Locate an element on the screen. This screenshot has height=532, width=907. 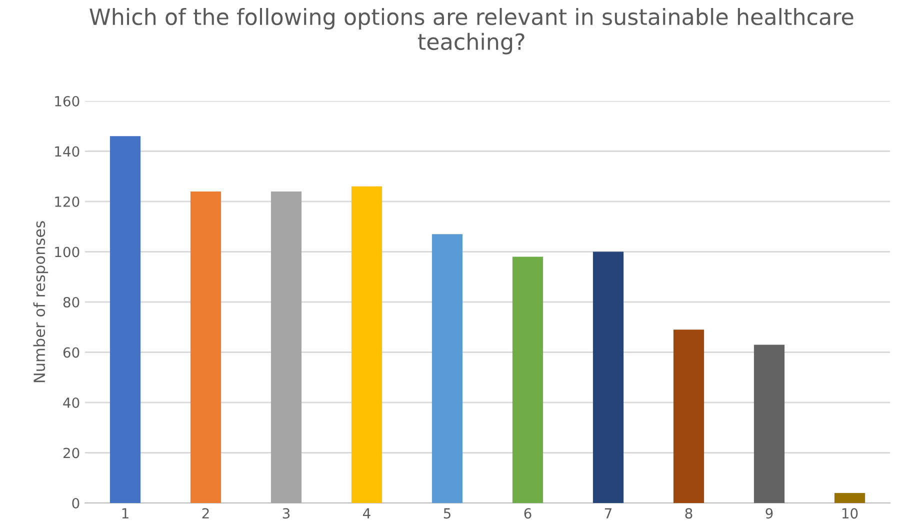
y-tick-label: 0 is located at coordinates (76, 503).